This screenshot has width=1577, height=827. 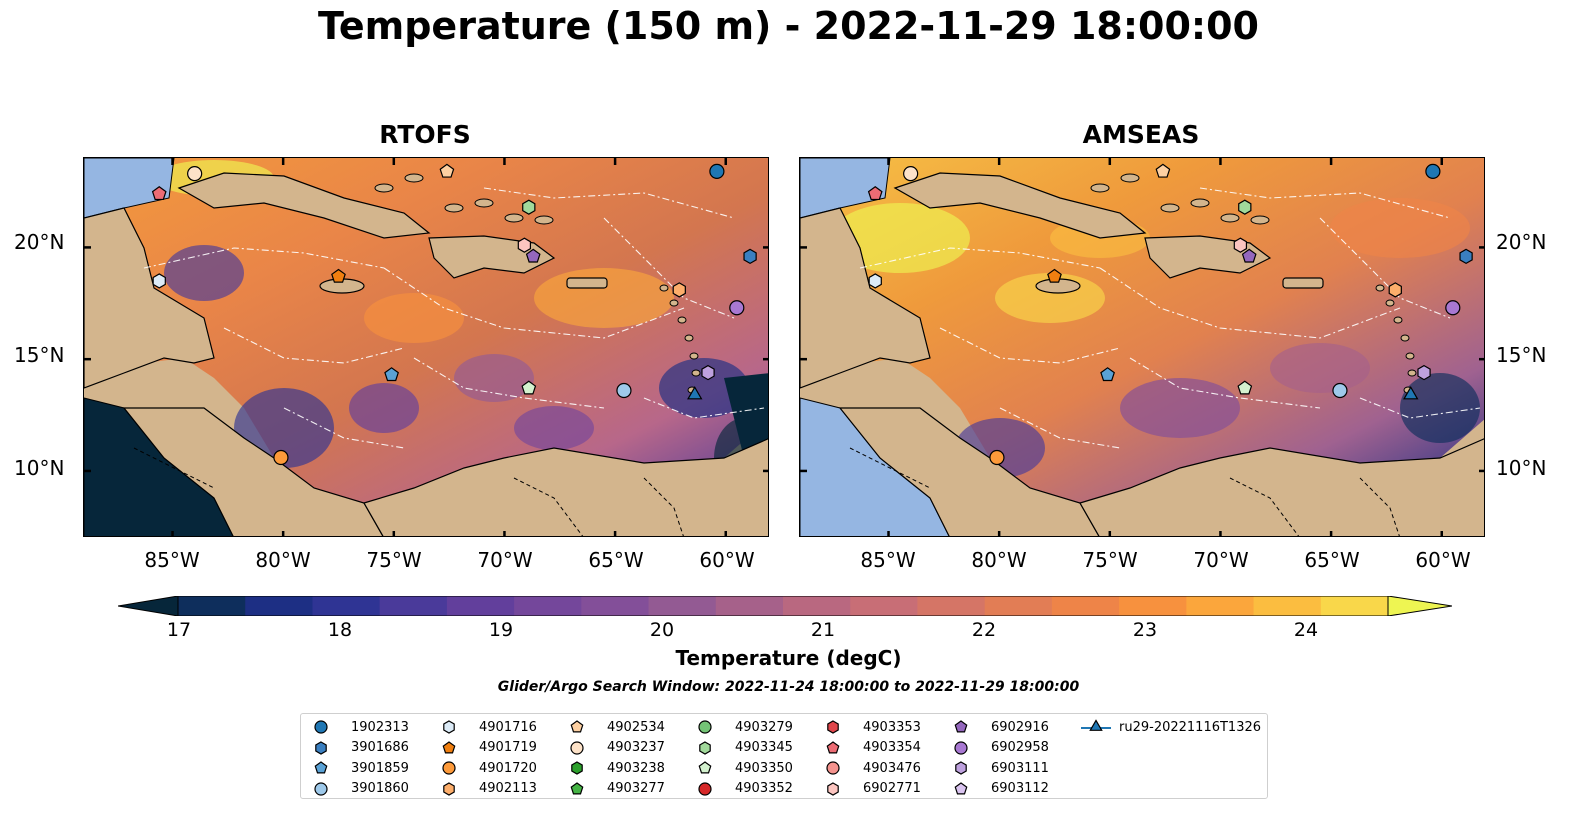 I want to click on legend-label: 4901720, so click(x=508, y=768).